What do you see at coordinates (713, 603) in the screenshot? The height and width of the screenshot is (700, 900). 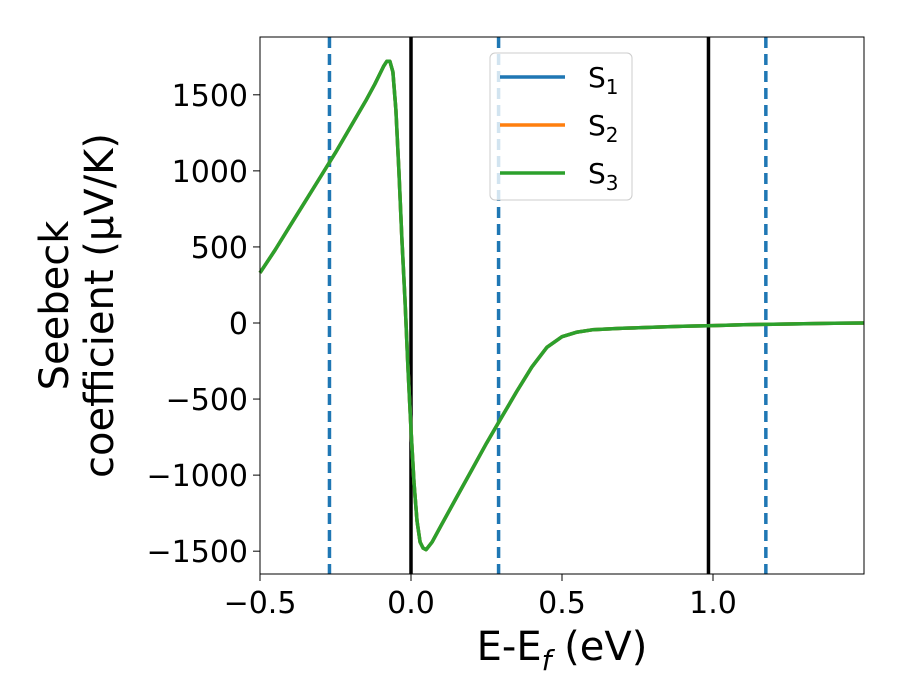 I see `x-tick-label: 1.0` at bounding box center [713, 603].